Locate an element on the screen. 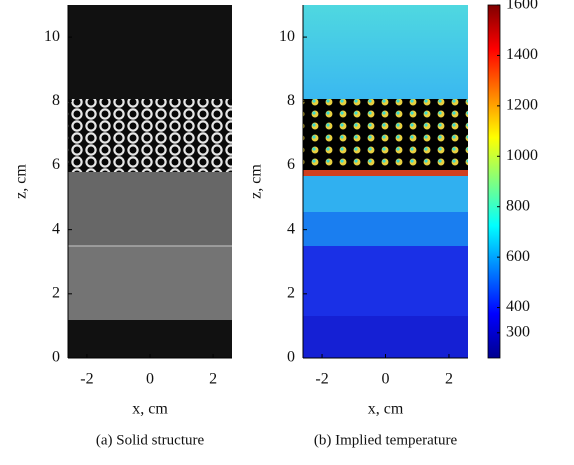 This screenshot has height=465, width=574. caption: (a) Solid structure is located at coordinates (150, 440).